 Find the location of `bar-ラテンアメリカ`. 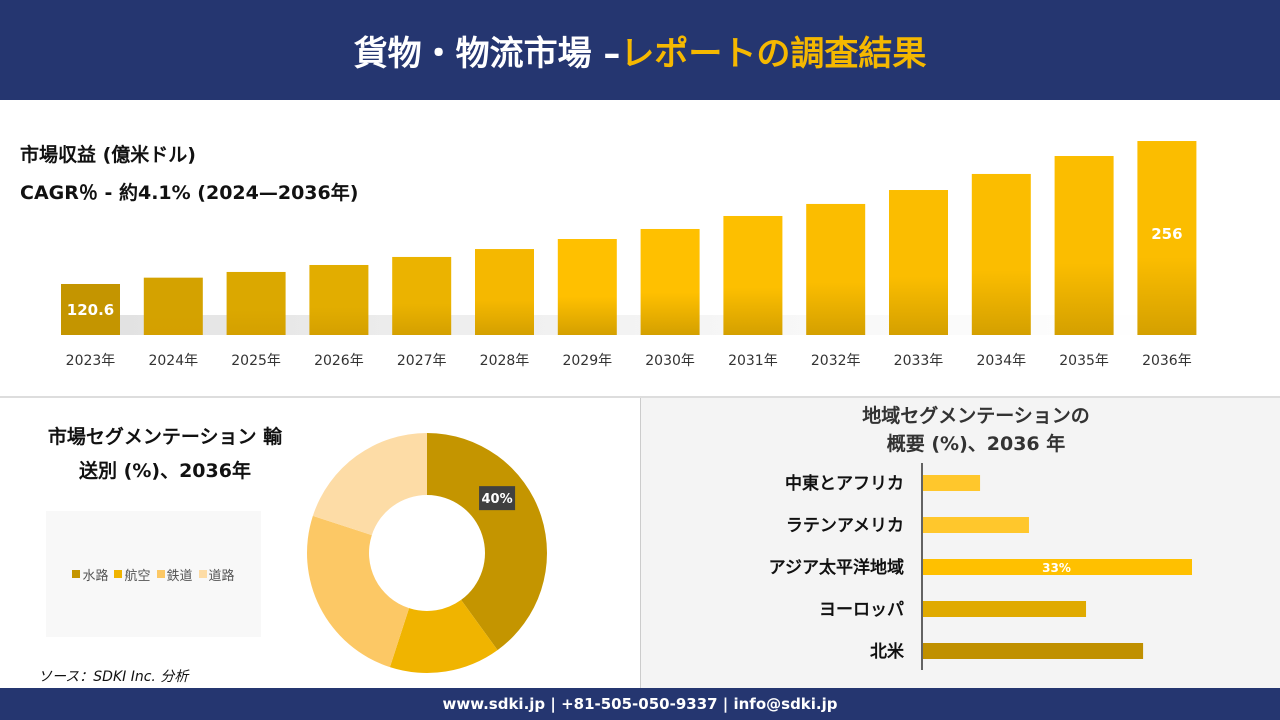

bar-ラテンアメリカ is located at coordinates (976, 525).